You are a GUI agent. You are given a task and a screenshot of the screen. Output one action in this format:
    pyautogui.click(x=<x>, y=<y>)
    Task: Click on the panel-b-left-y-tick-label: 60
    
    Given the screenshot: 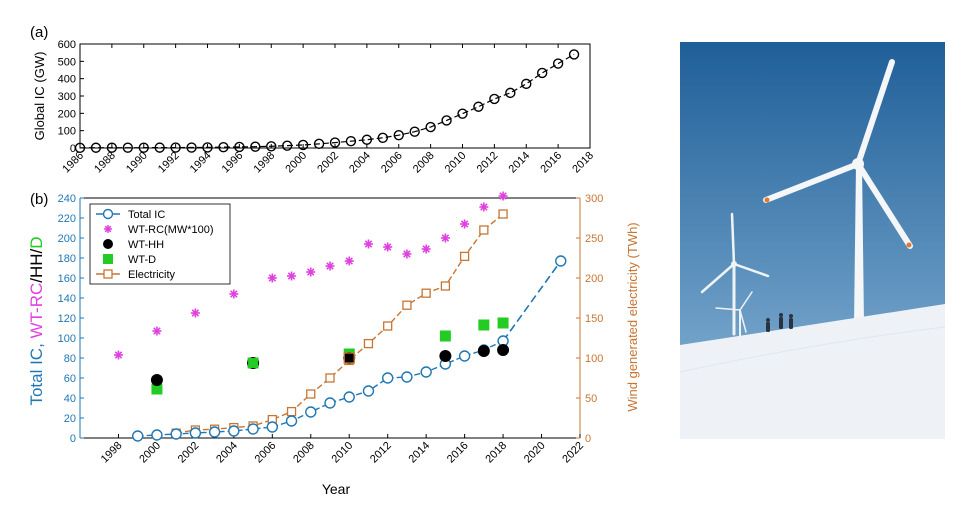 What is the action you would take?
    pyautogui.click(x=70, y=379)
    